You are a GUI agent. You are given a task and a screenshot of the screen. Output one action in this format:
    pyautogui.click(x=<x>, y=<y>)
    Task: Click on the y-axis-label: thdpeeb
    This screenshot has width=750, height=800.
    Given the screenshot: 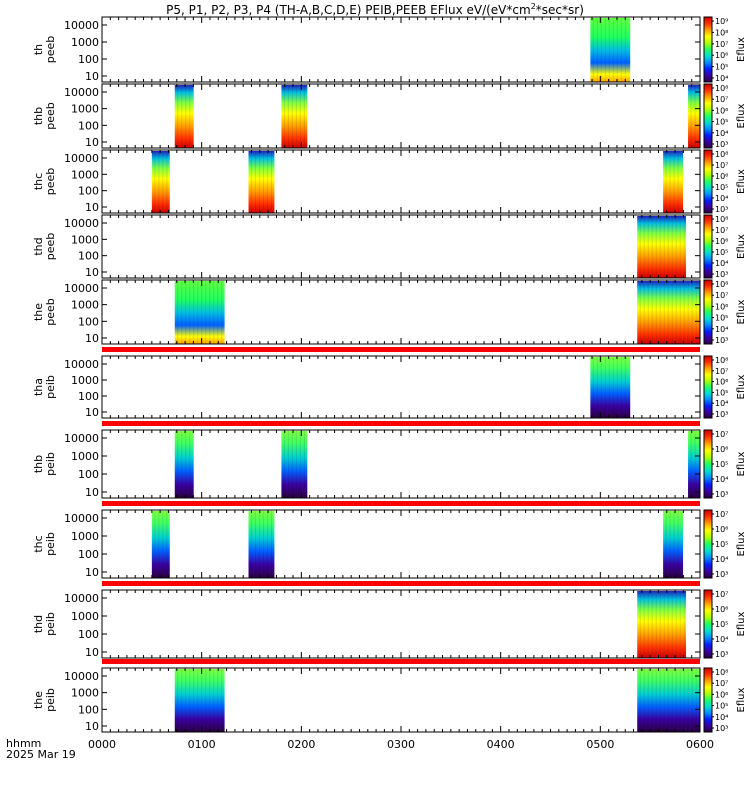 What is the action you would take?
    pyautogui.click(x=44, y=247)
    